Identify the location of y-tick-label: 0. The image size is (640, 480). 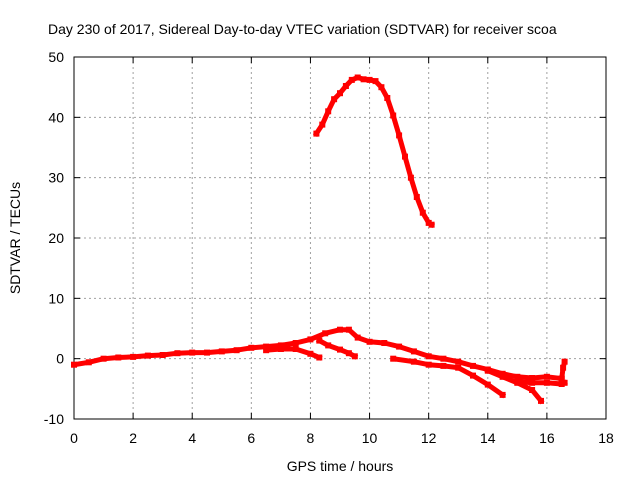
(60, 359).